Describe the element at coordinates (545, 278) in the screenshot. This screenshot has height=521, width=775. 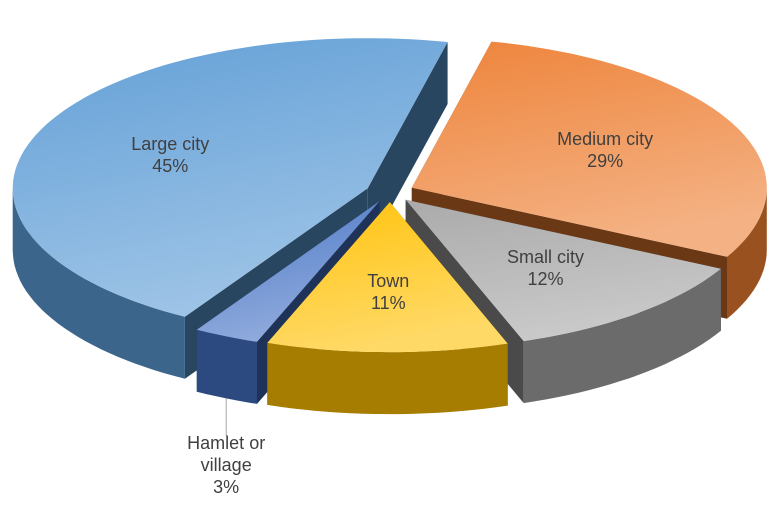
I see `value-label: 12%` at that location.